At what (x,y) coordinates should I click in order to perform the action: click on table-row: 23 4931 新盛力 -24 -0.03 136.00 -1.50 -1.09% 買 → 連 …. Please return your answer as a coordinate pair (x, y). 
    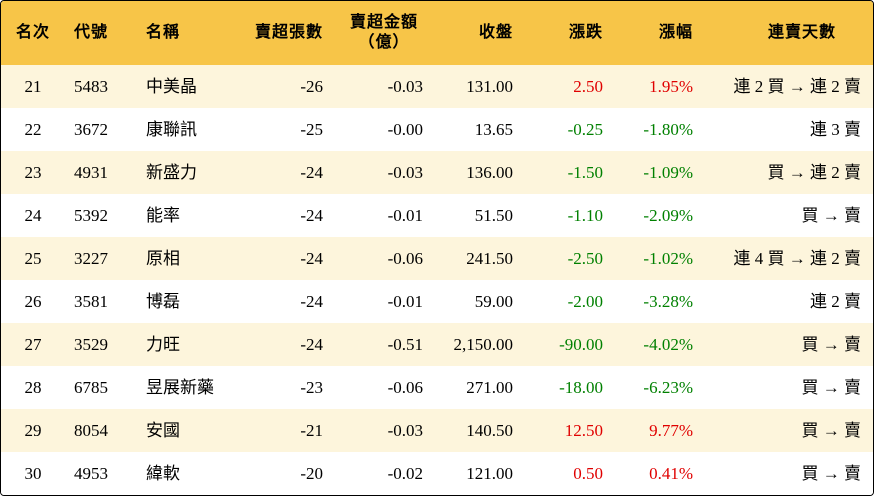
    Looking at the image, I should click on (437, 172).